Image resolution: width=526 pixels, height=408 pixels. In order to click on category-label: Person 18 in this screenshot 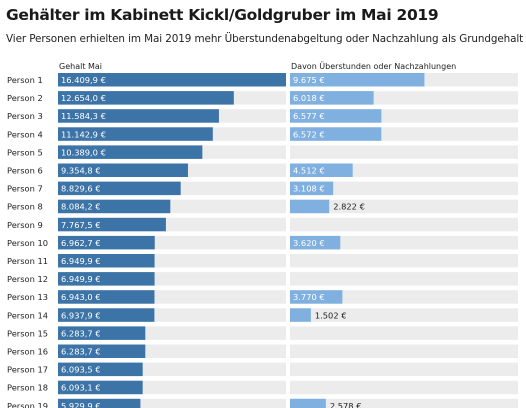, I will do `click(27, 388)`.